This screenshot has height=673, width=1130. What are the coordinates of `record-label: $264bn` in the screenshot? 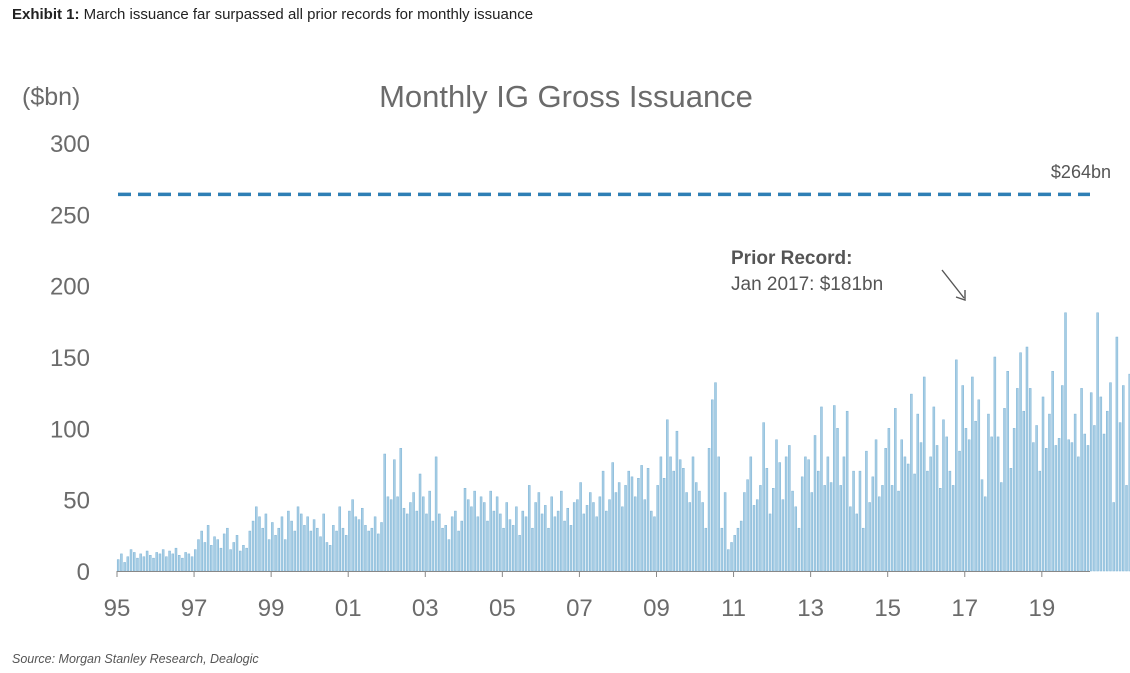 It's located at (1081, 172).